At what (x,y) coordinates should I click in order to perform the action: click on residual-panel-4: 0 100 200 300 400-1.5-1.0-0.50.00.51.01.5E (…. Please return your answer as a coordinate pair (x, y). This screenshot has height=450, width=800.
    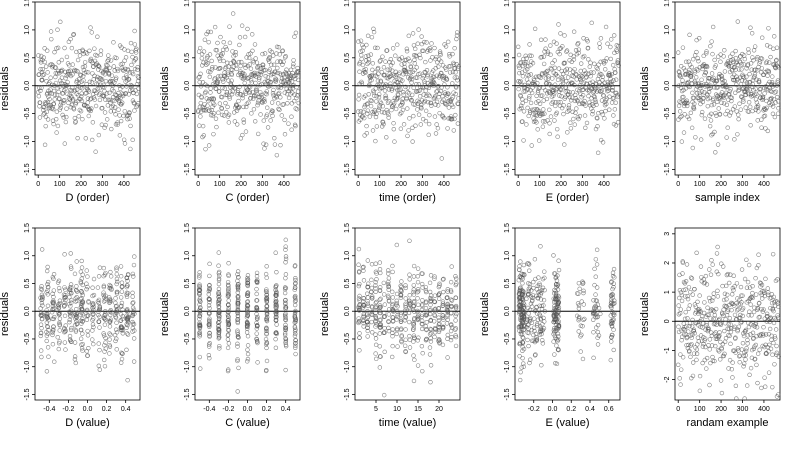
    Looking at the image, I should click on (550, 102).